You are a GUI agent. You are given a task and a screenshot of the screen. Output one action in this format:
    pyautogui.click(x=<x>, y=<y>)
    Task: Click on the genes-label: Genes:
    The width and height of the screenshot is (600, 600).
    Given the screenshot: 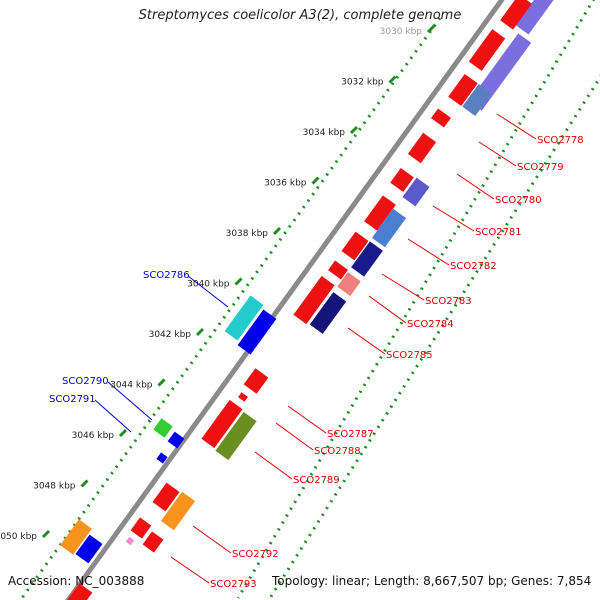 What is the action you would take?
    pyautogui.click(x=532, y=581)
    